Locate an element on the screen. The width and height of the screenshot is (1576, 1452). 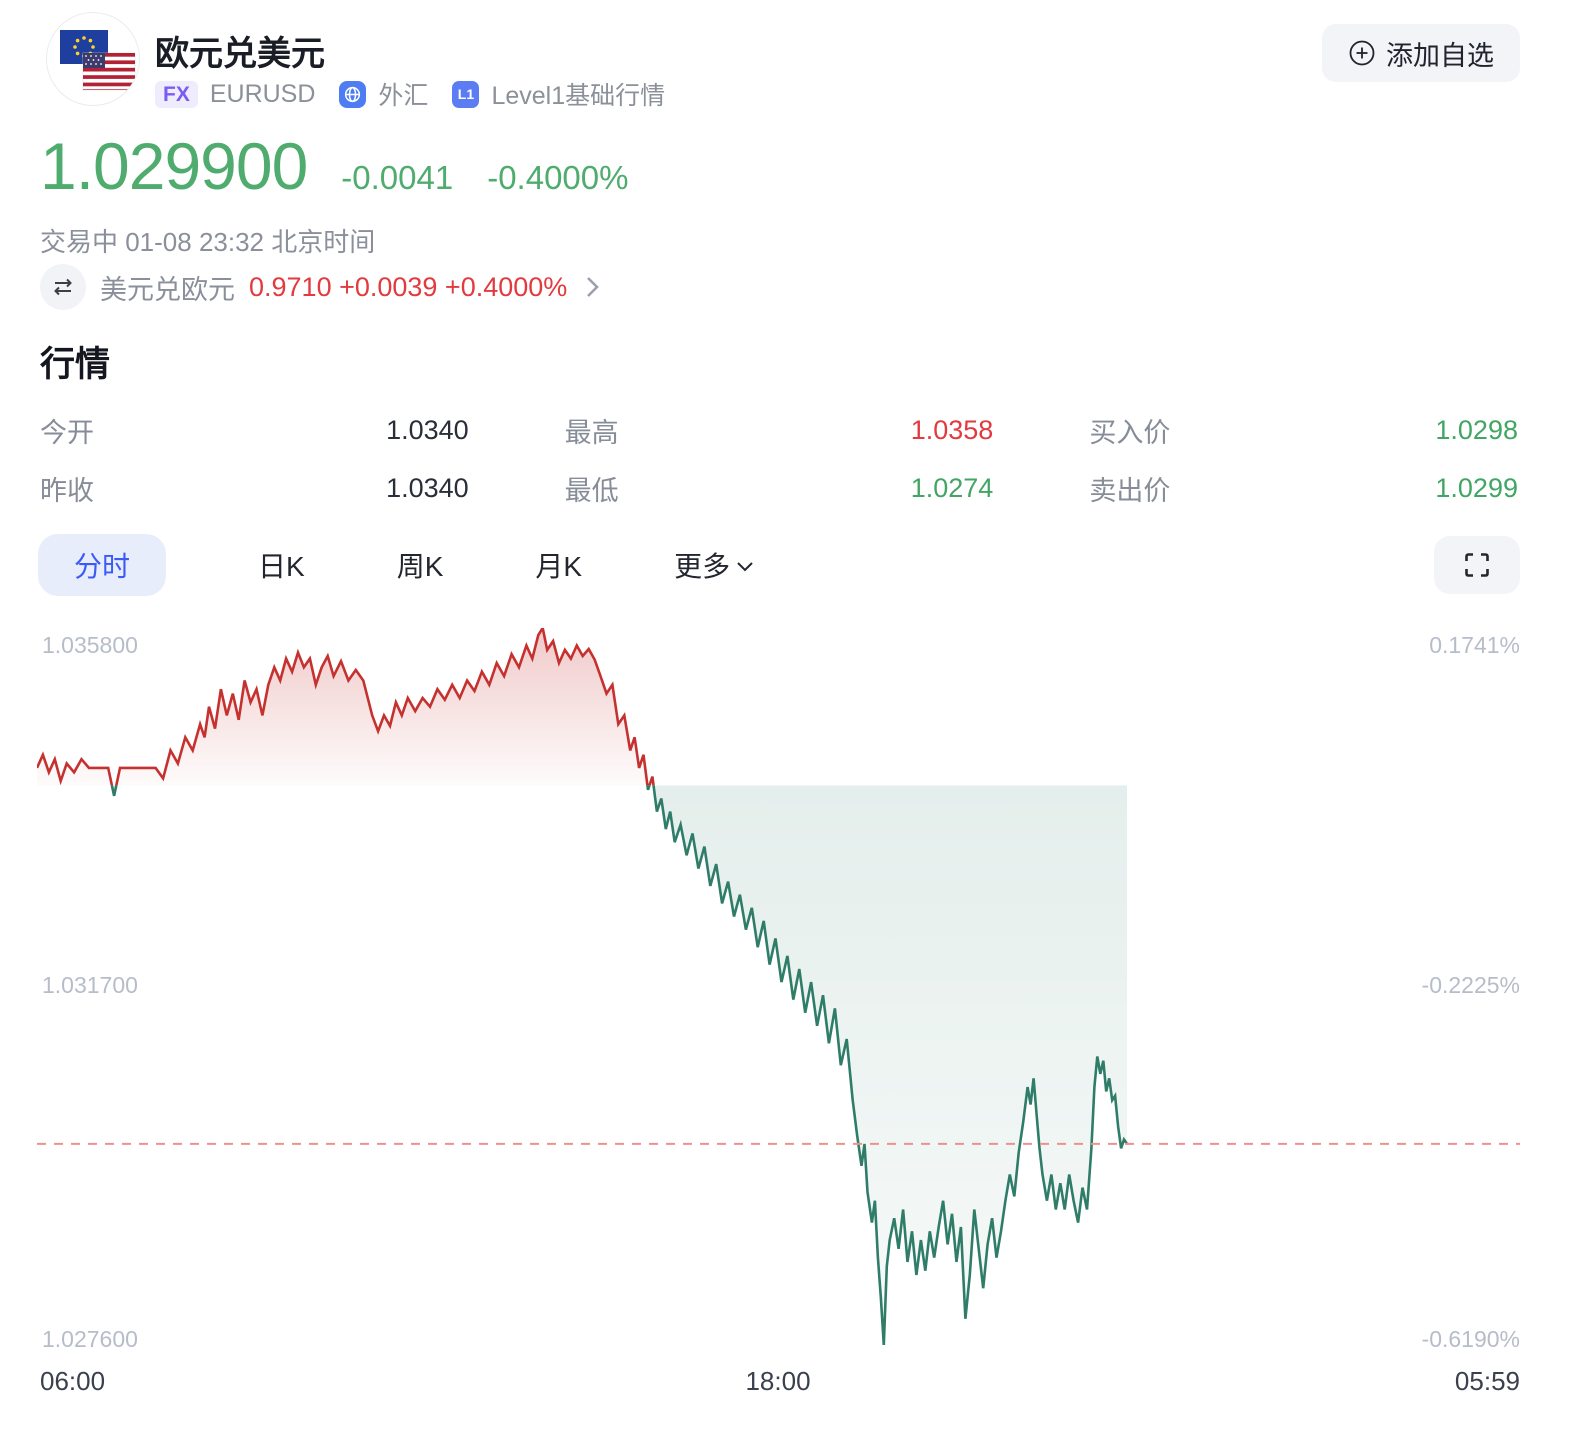
tab-more: 更多 is located at coordinates (714, 565).